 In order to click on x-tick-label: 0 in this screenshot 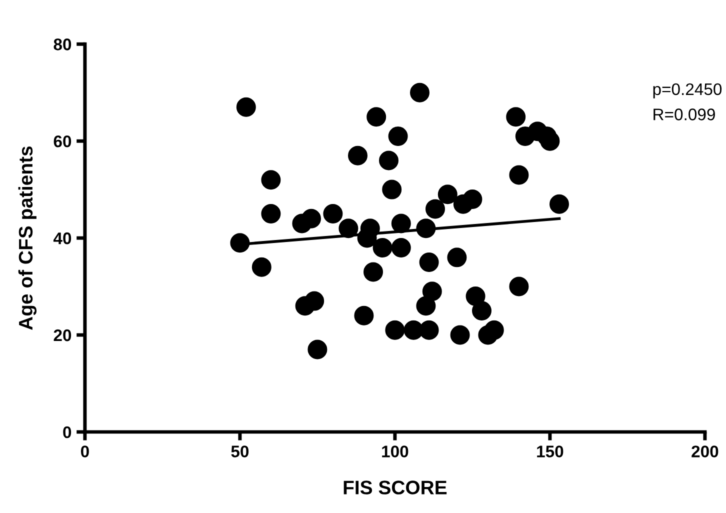, I will do `click(84, 452)`.